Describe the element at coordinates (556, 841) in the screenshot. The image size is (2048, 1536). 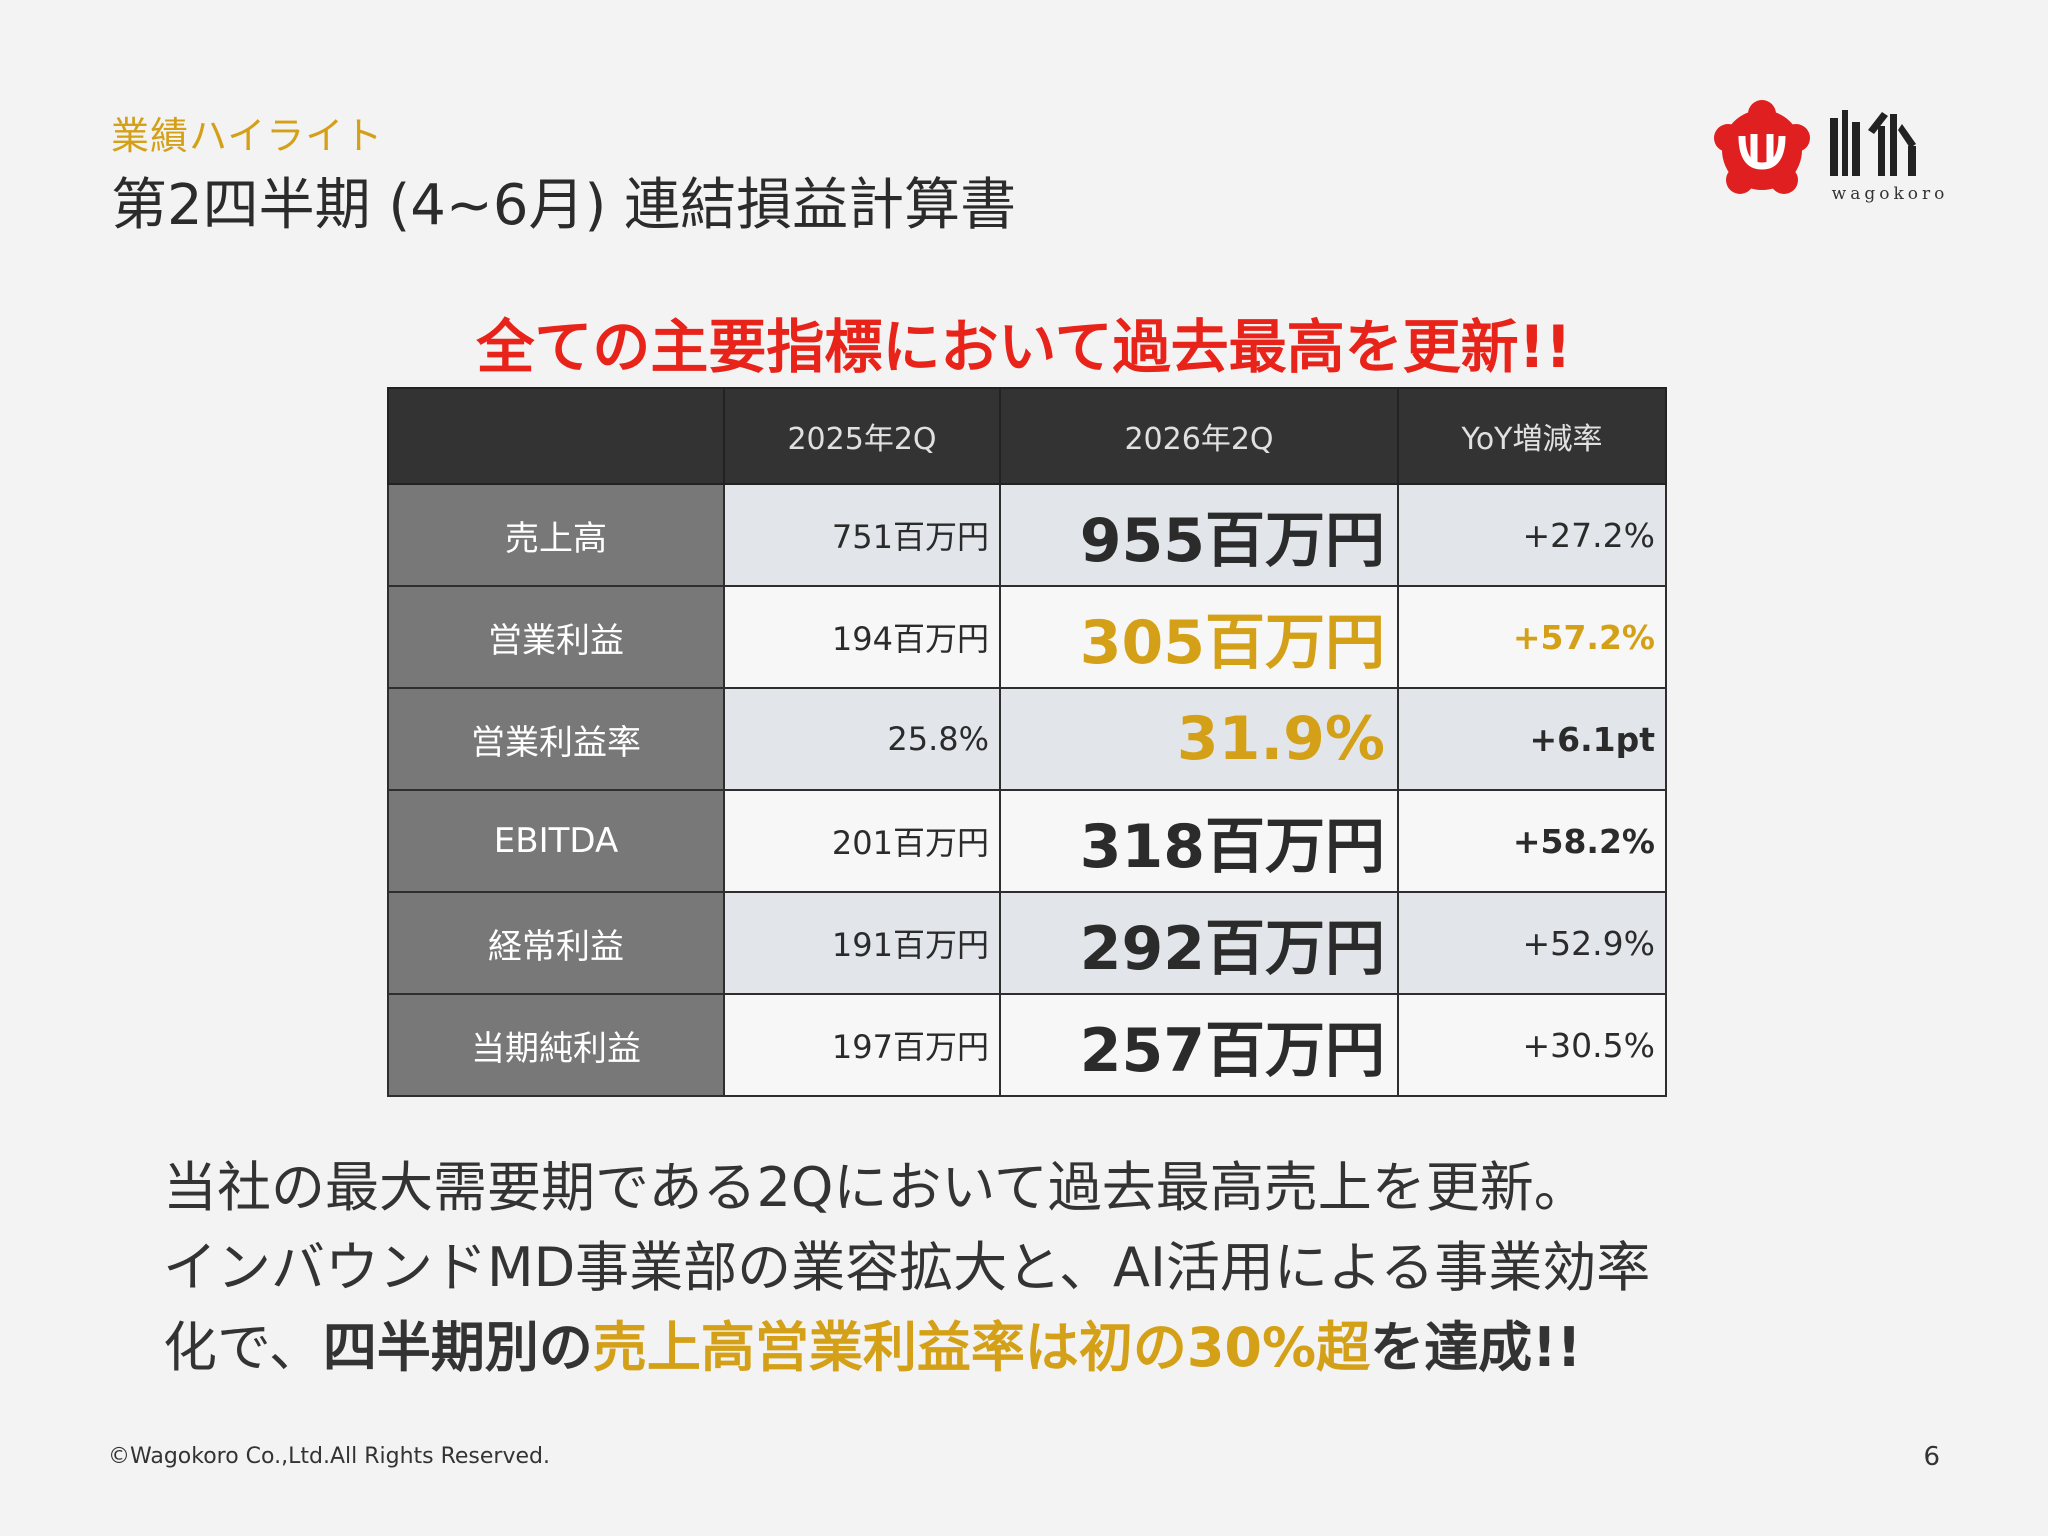
I see `row-label: EBITDA` at that location.